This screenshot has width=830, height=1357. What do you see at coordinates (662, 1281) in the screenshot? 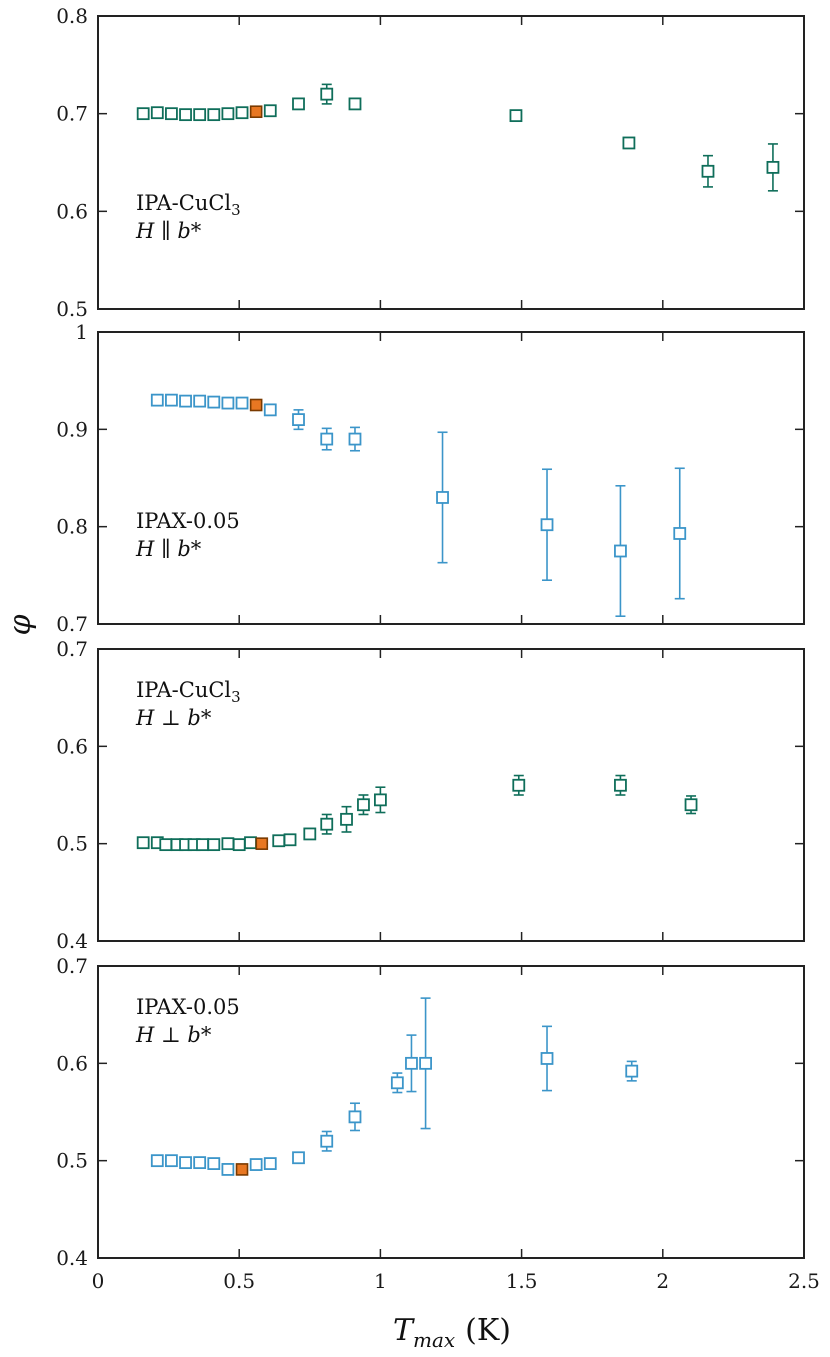
I see `x-tick-label: 2` at bounding box center [662, 1281].